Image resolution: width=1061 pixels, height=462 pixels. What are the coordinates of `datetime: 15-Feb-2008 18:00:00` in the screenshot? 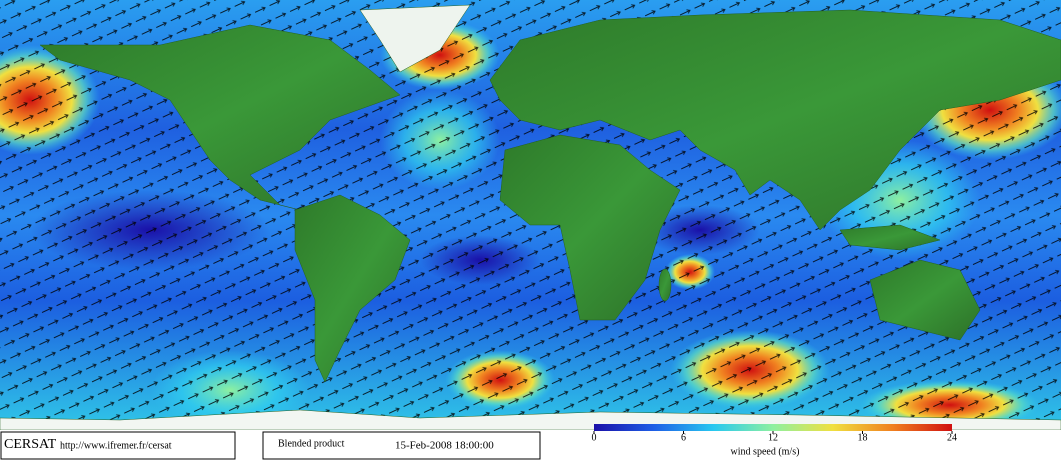 It's located at (444, 446).